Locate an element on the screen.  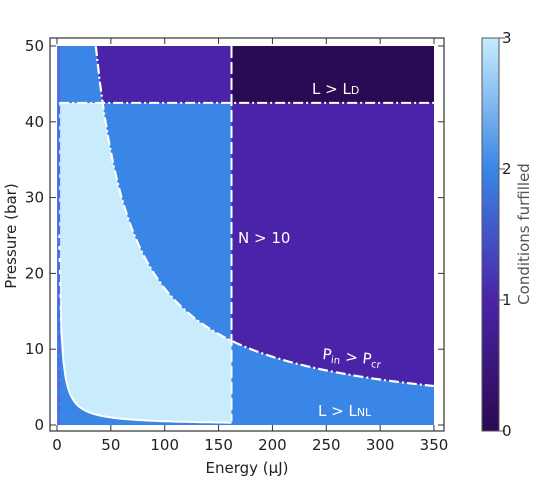
region-top-strip is located at coordinates (81, 74).